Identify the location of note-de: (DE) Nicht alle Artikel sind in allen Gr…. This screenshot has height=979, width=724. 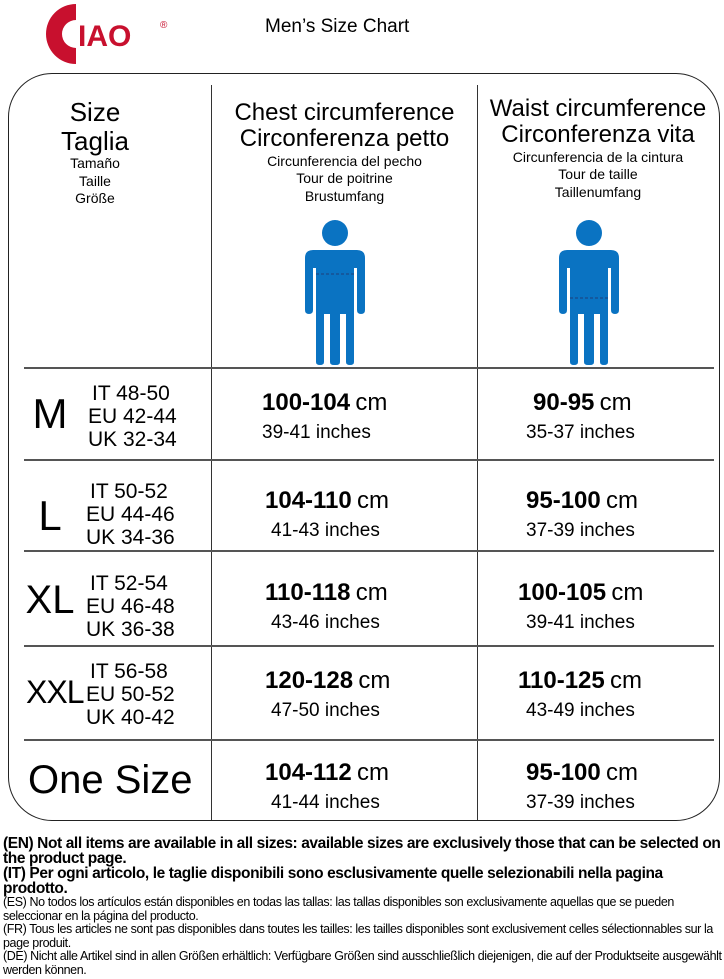
(362, 963).